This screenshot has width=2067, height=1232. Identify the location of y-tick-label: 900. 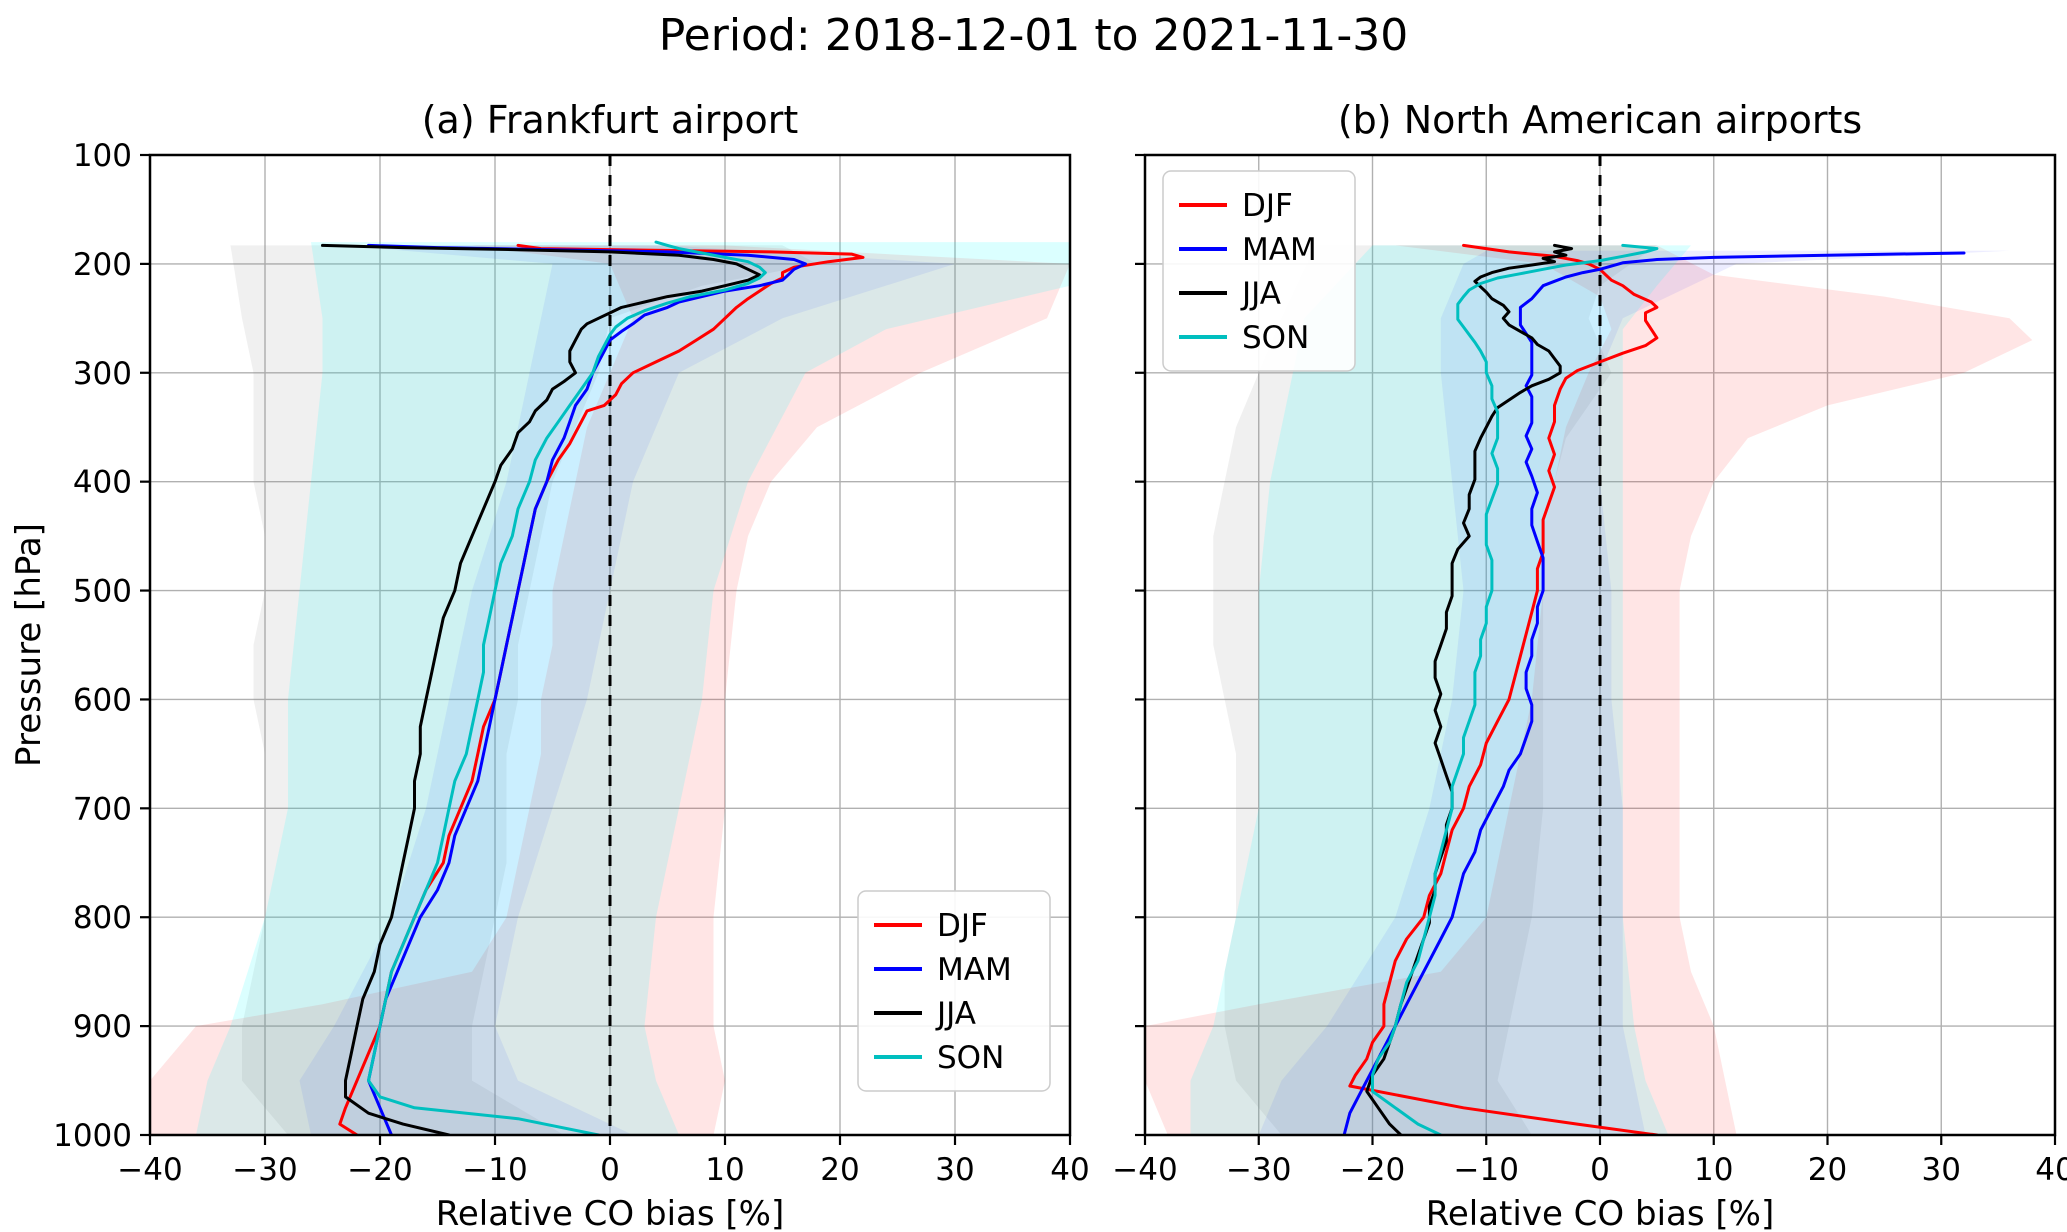
(102, 1027).